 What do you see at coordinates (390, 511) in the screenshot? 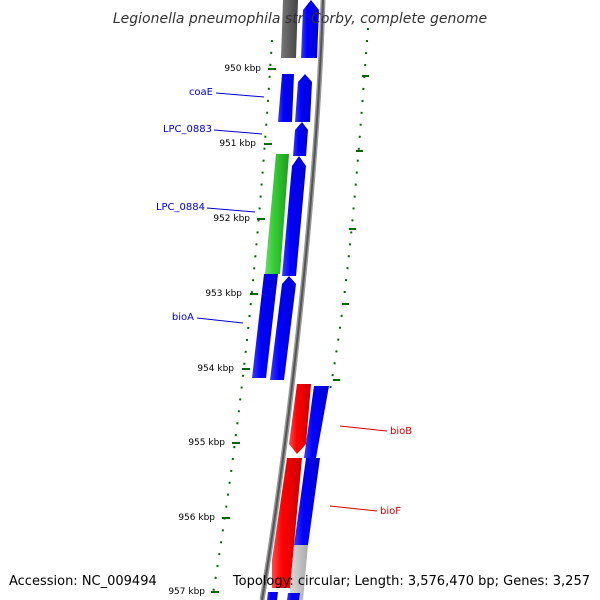
I see `gene-label-bioF: bioF` at bounding box center [390, 511].